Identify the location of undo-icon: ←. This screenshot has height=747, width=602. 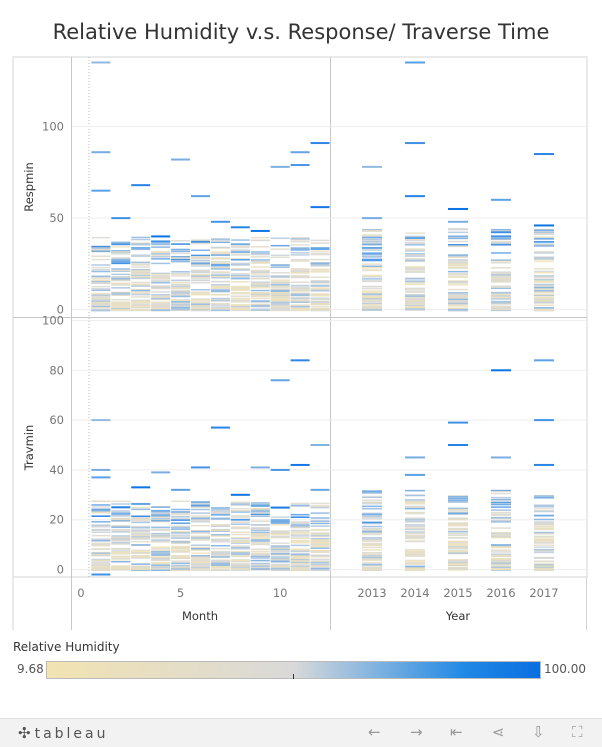
(374, 732).